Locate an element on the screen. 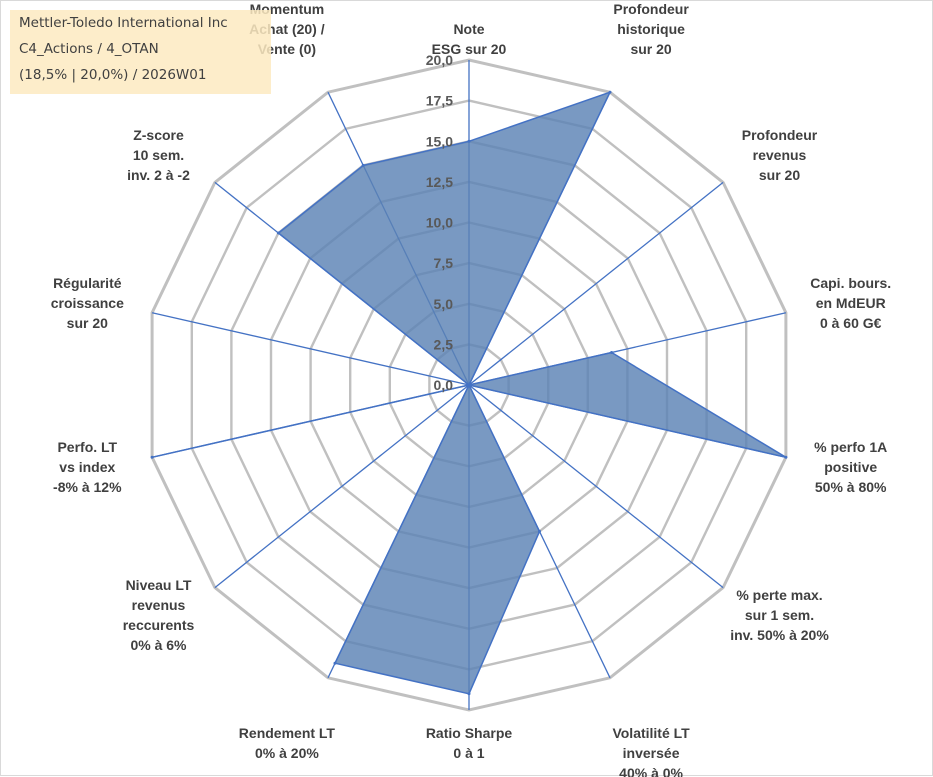 This screenshot has height=777, width=933. title-company: Mettler-Toledo International Inc is located at coordinates (123, 23).